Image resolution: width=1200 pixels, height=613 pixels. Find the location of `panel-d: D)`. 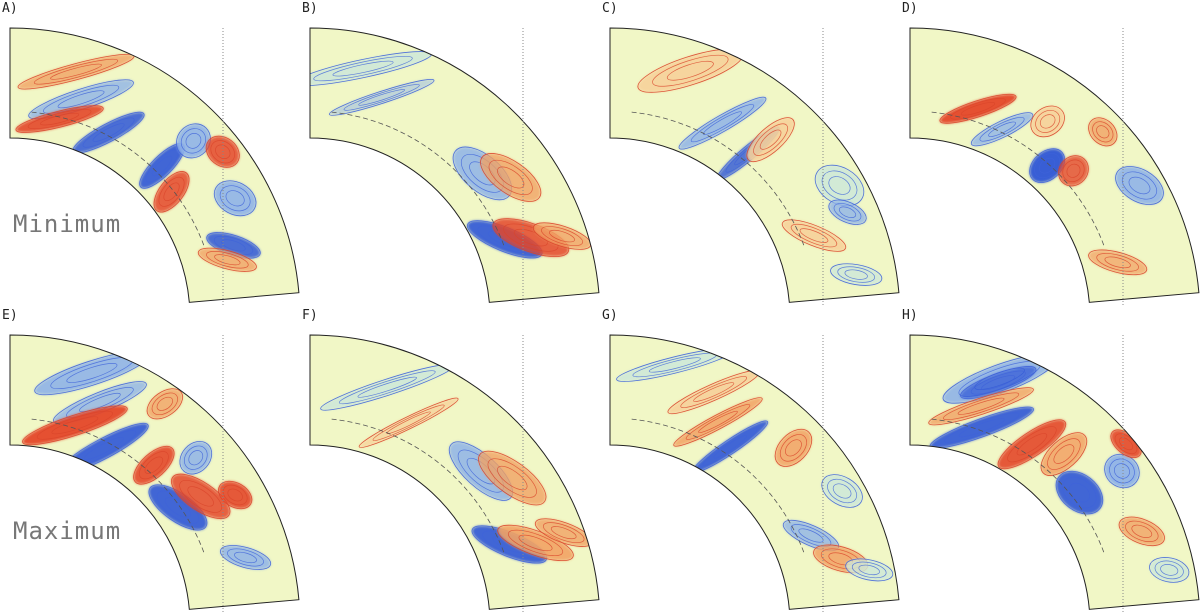

panel-d: D) is located at coordinates (1051, 153).